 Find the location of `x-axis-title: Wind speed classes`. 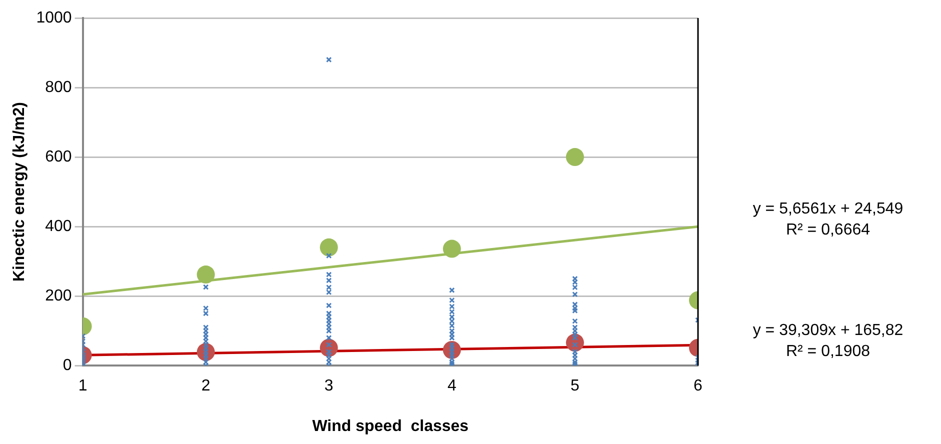

x-axis-title: Wind speed classes is located at coordinates (390, 426).